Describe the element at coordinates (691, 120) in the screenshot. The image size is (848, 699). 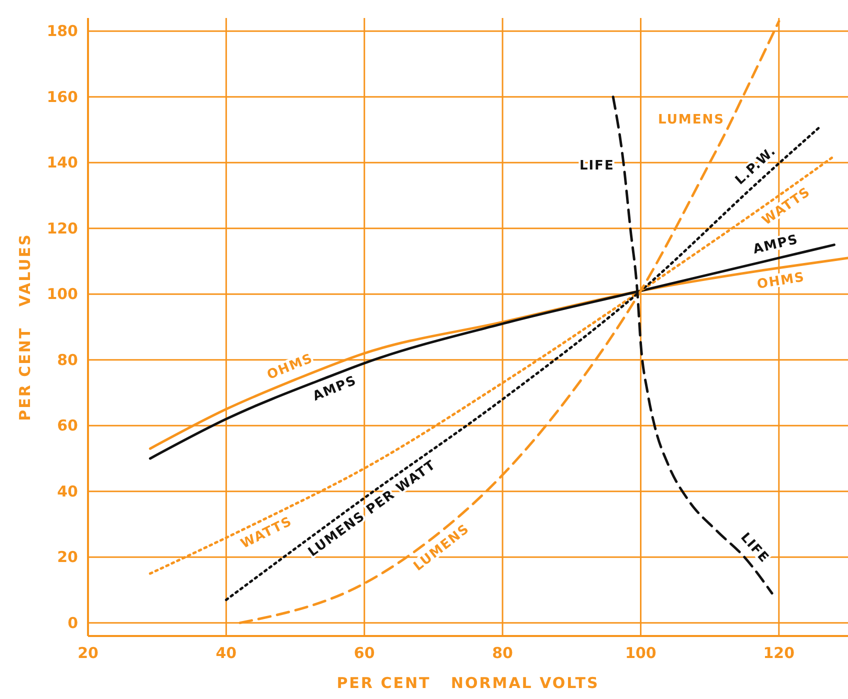
I see `annotation: LUMENS` at that location.